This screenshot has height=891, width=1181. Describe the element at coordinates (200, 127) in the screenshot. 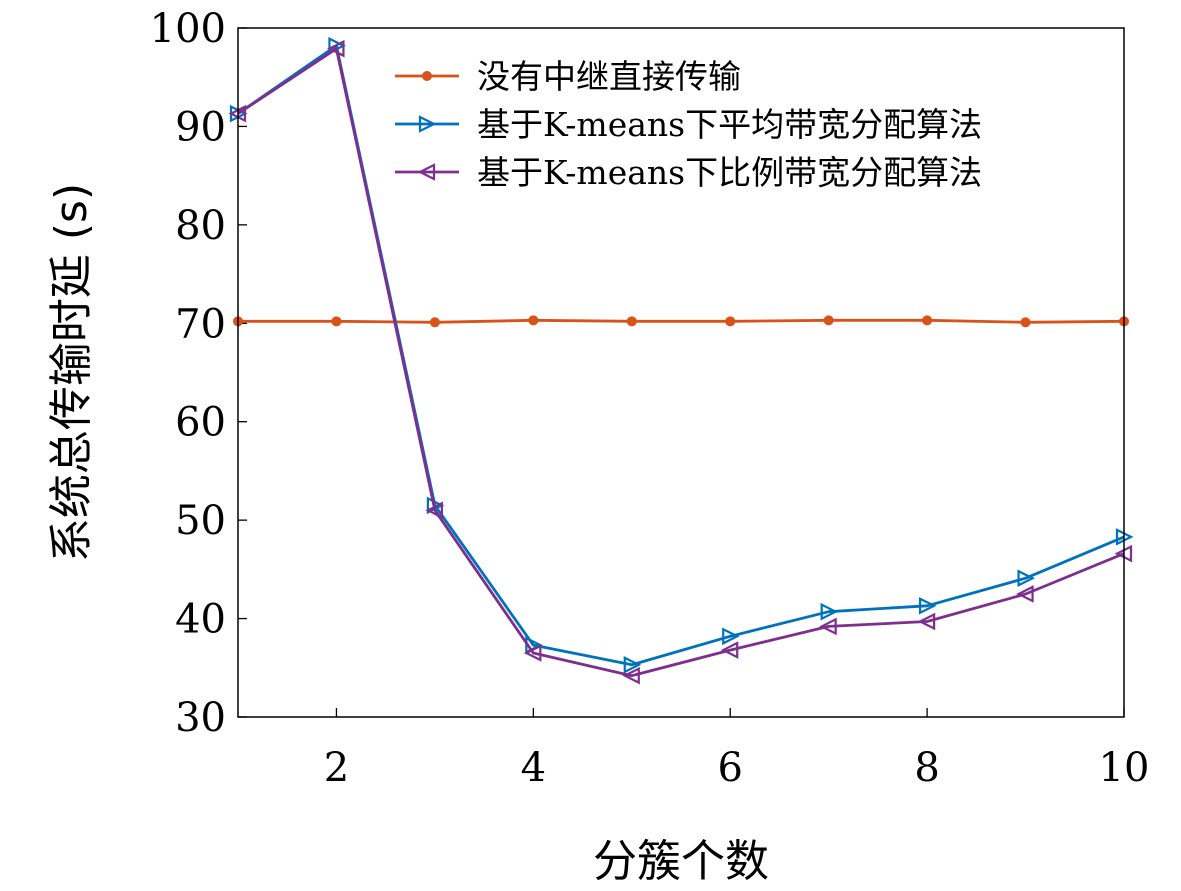

I see `y-tick-label: 90` at that location.